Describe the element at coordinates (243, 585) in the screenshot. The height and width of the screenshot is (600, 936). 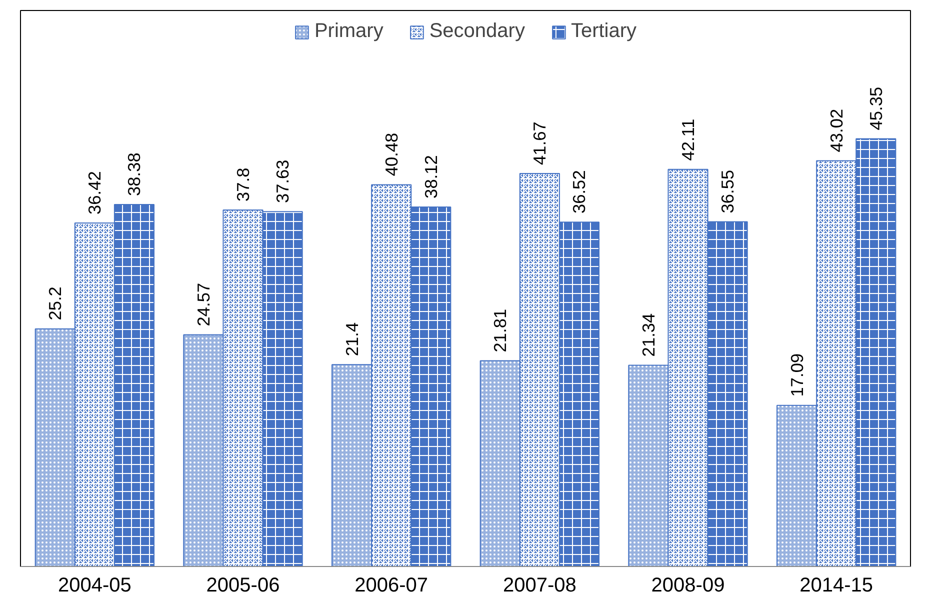
I see `x-tick-label: 2005-06` at that location.